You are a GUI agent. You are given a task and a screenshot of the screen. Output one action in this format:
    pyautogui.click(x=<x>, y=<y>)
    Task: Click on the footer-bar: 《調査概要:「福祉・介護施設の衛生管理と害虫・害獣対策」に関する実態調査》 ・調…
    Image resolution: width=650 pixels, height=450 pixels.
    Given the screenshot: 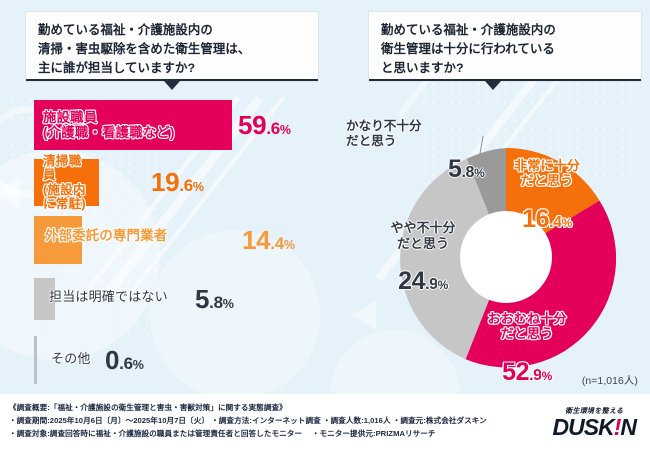 What is the action you would take?
    pyautogui.click(x=325, y=422)
    